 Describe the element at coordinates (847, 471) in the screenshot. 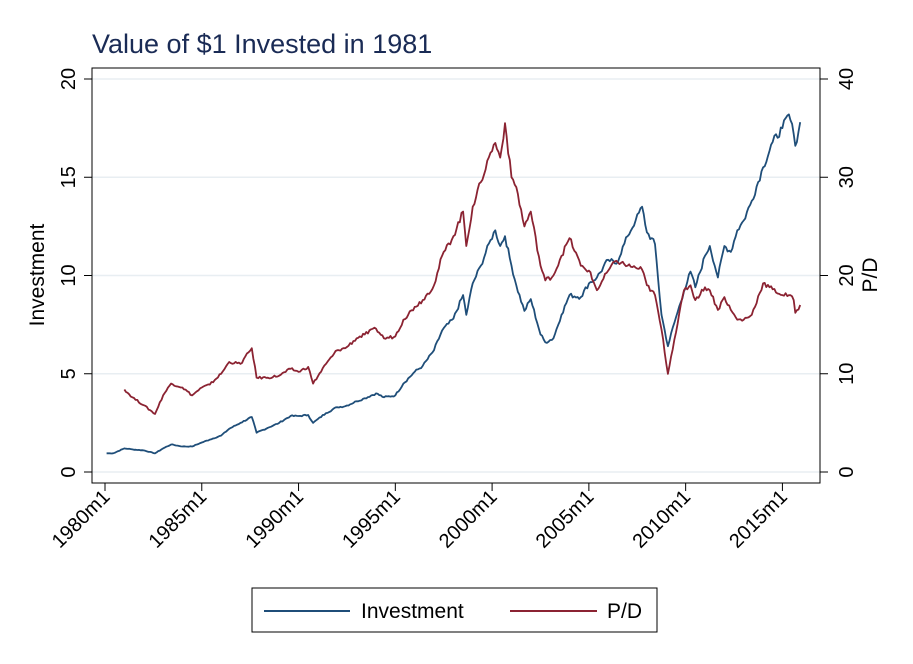

I see `y-right-tick-label-0: 0` at that location.